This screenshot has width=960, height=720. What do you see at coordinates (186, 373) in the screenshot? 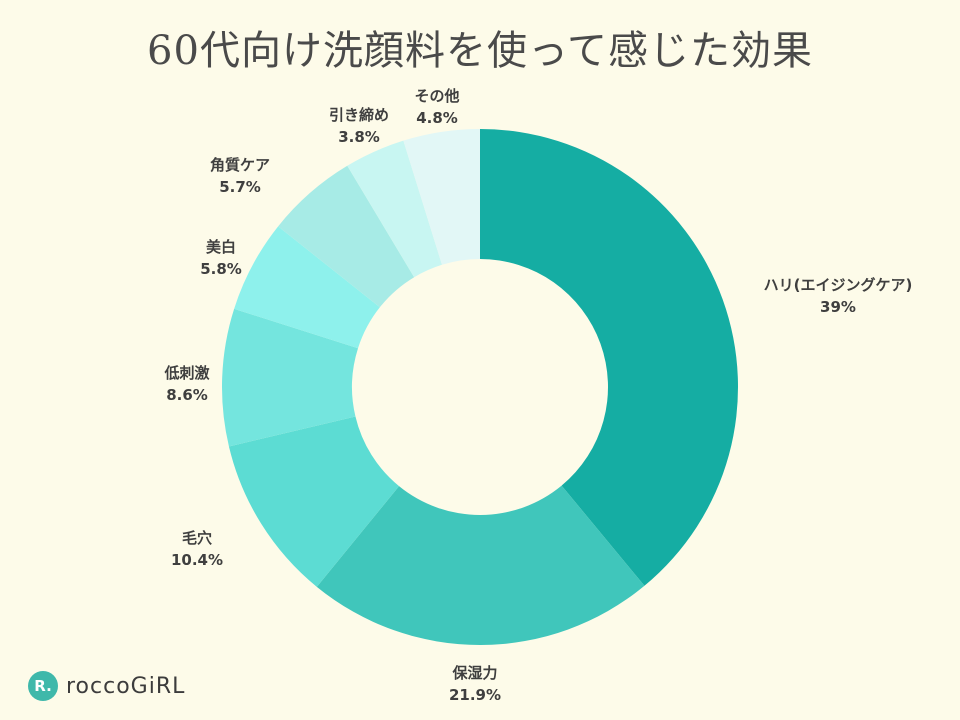
I see `slice-label-3: 低刺激` at bounding box center [186, 373].